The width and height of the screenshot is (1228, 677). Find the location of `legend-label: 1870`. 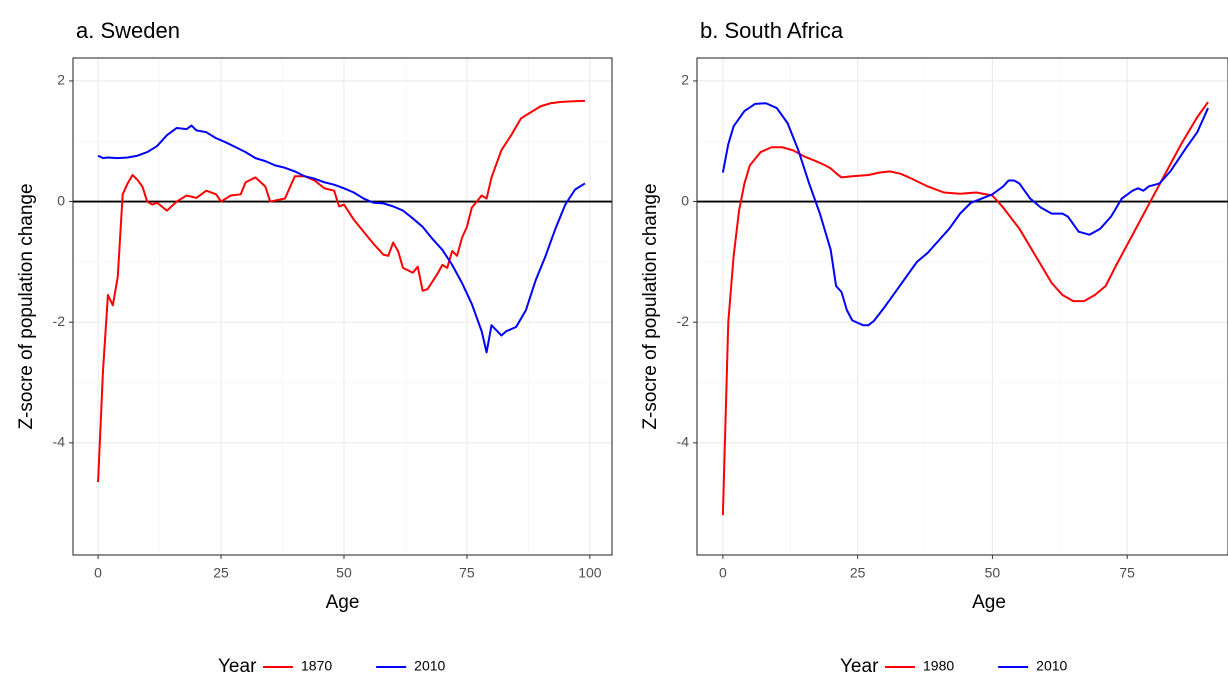

legend-label: 1870 is located at coordinates (316, 666).